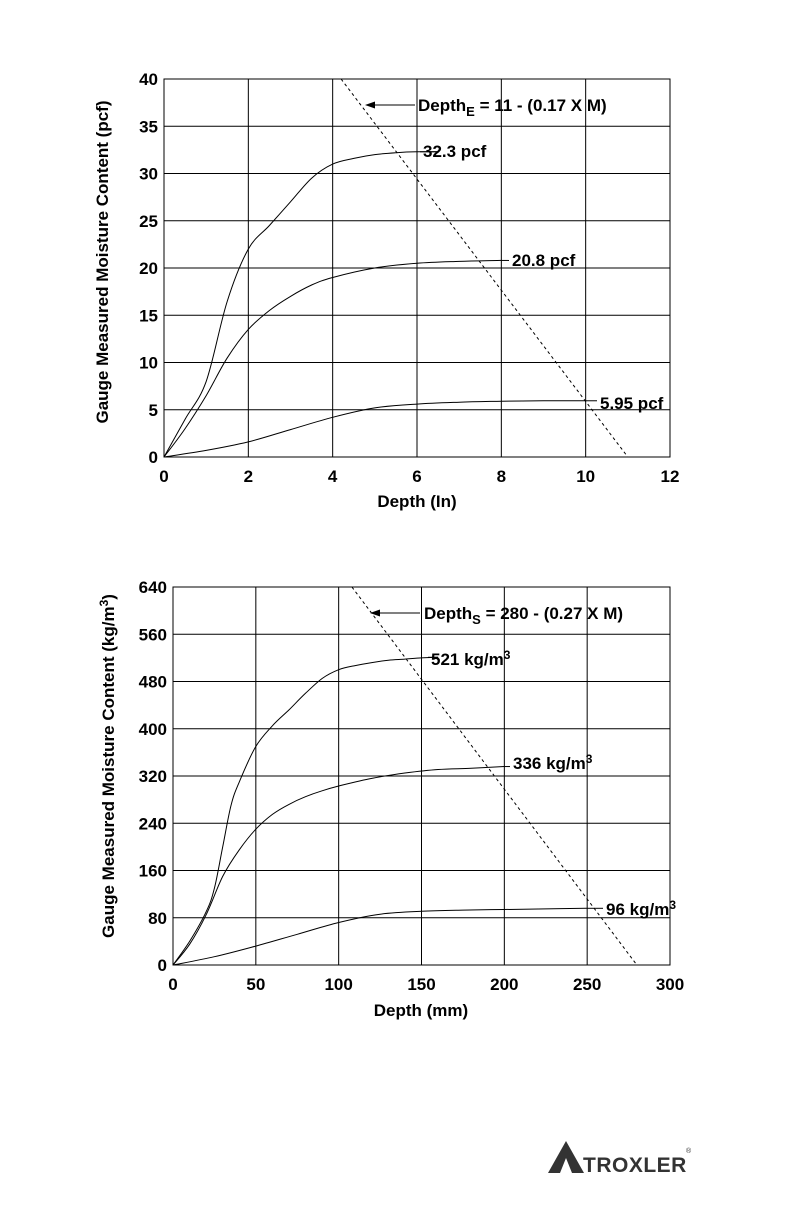 The width and height of the screenshot is (792, 1224). What do you see at coordinates (471, 658) in the screenshot?
I see `series-label-1: 521 kg/m3` at bounding box center [471, 658].